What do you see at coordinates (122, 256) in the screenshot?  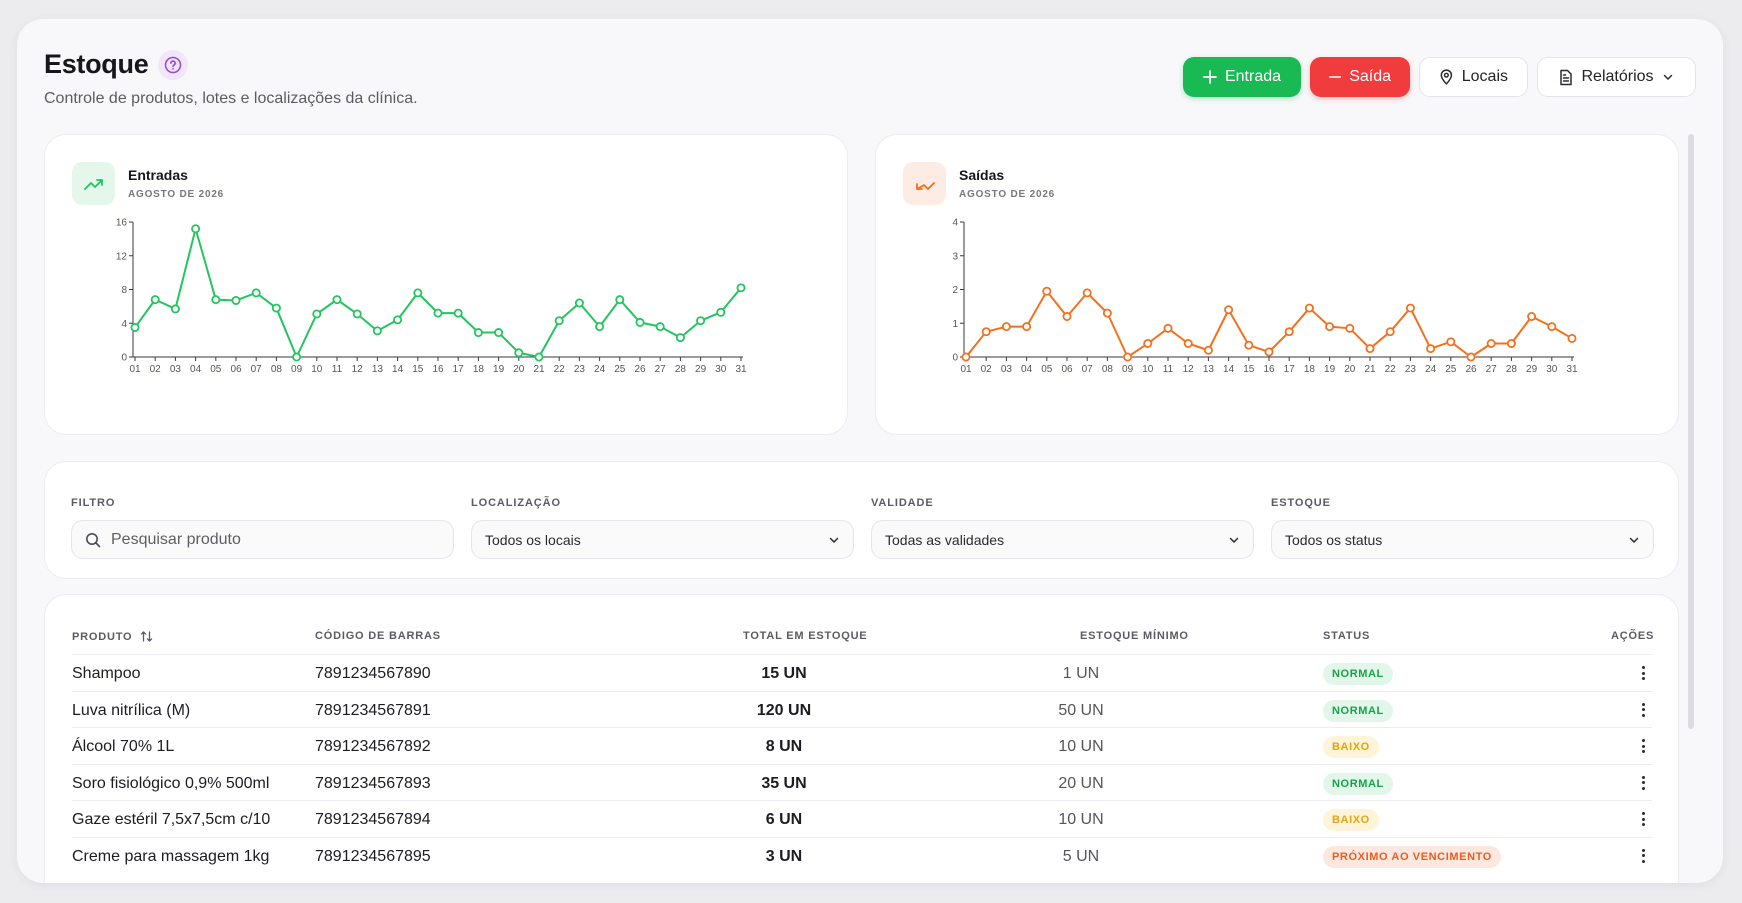 I see `y-tick-label: 12` at bounding box center [122, 256].